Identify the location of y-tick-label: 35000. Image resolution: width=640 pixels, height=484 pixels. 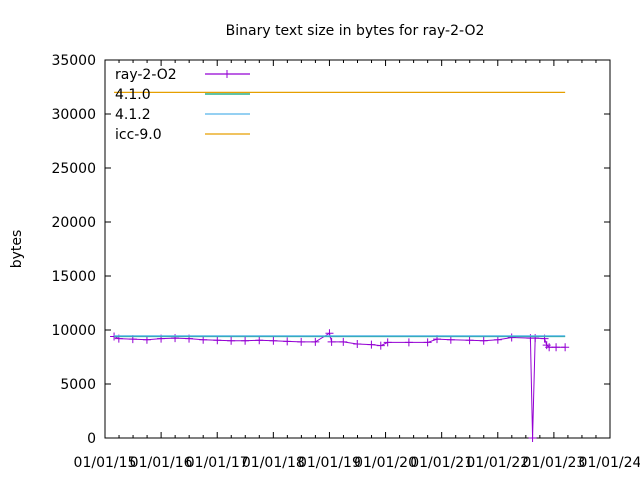
(73, 61).